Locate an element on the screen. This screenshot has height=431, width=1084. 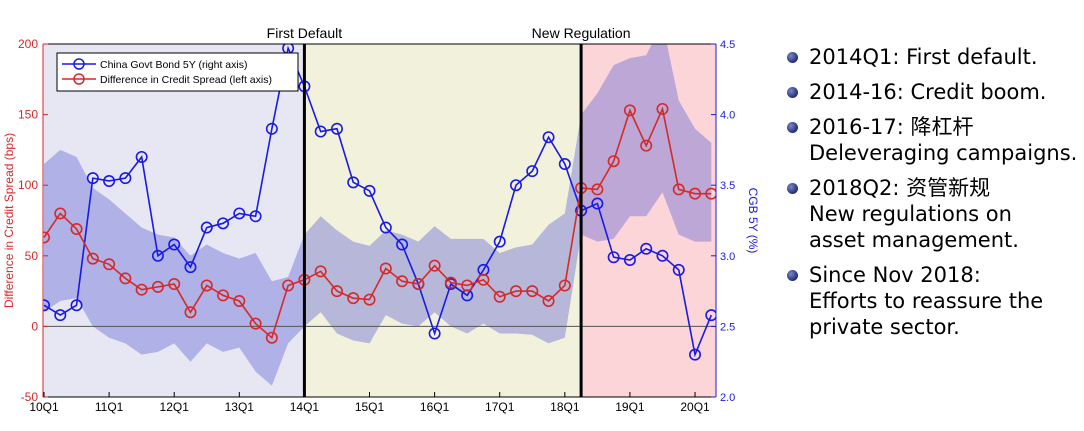
bullet-text: Efforts to reassure the is located at coordinates (926, 301).